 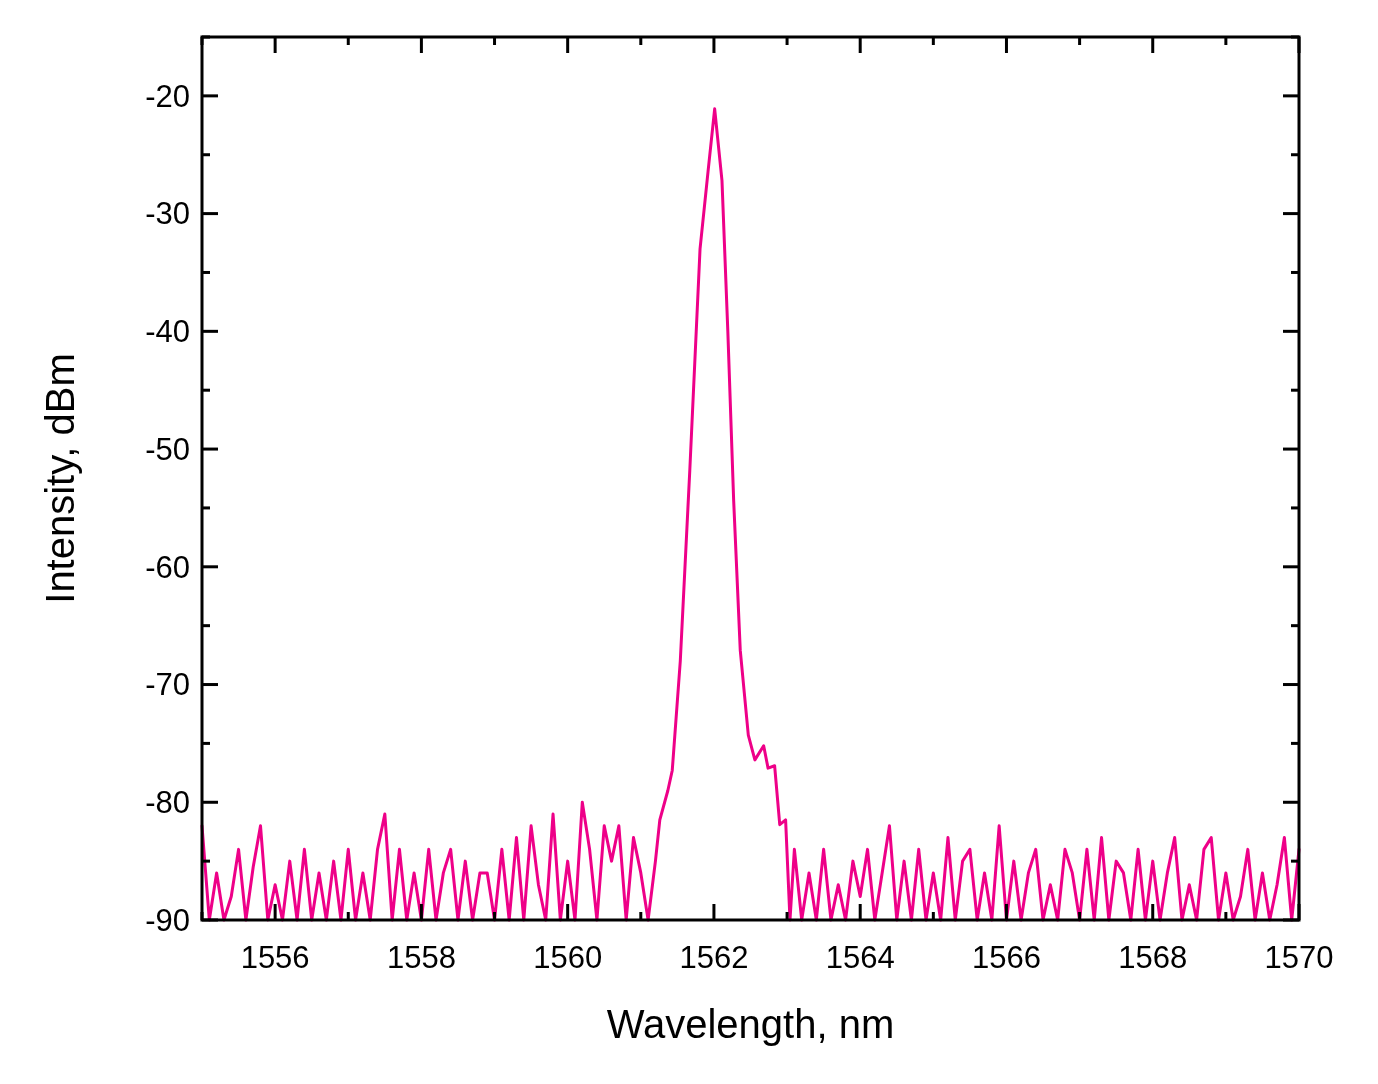 I want to click on y-tick-label: -20, so click(x=167, y=96).